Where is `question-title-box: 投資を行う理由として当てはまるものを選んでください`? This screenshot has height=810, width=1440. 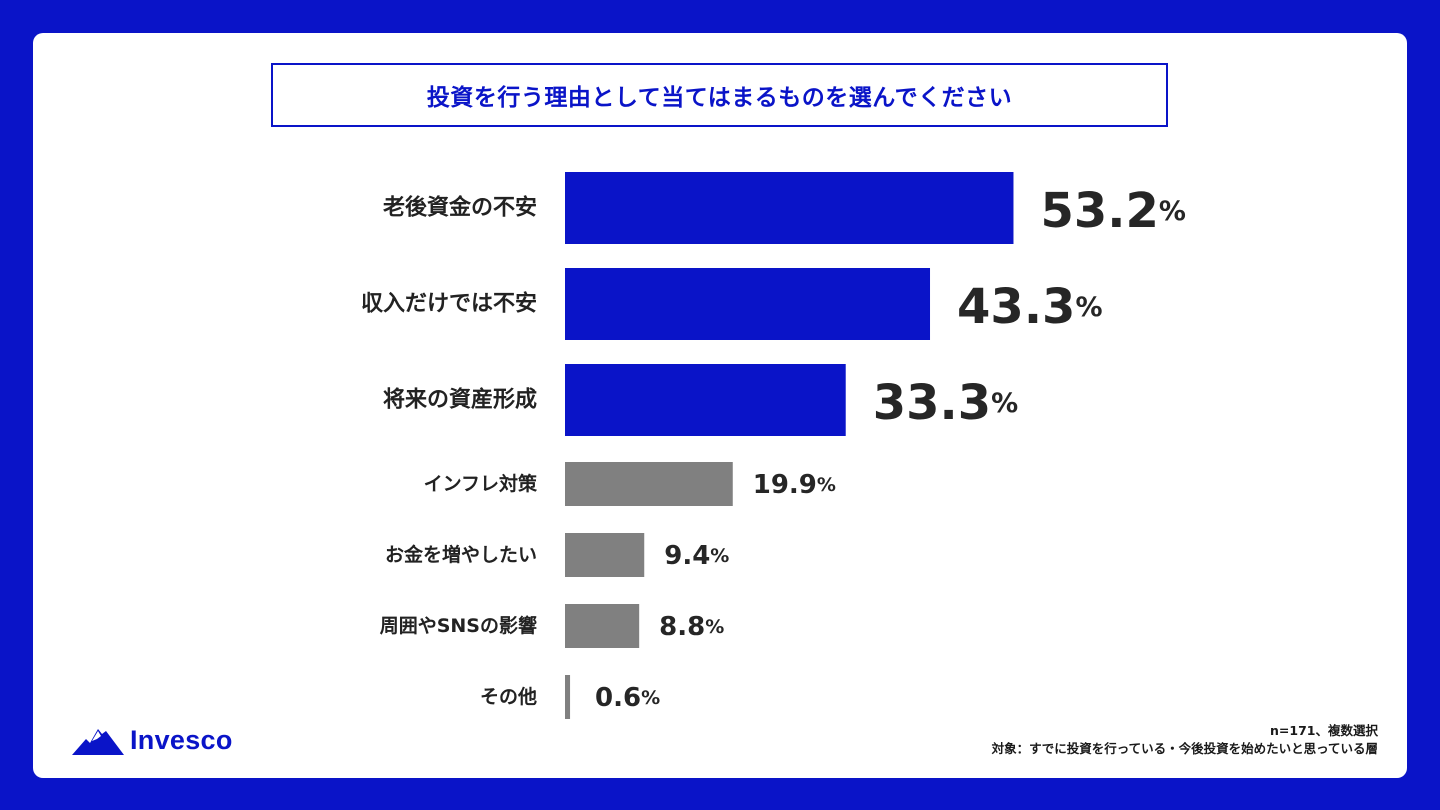 question-title-box: 投資を行う理由として当てはまるものを選んでください is located at coordinates (719, 95).